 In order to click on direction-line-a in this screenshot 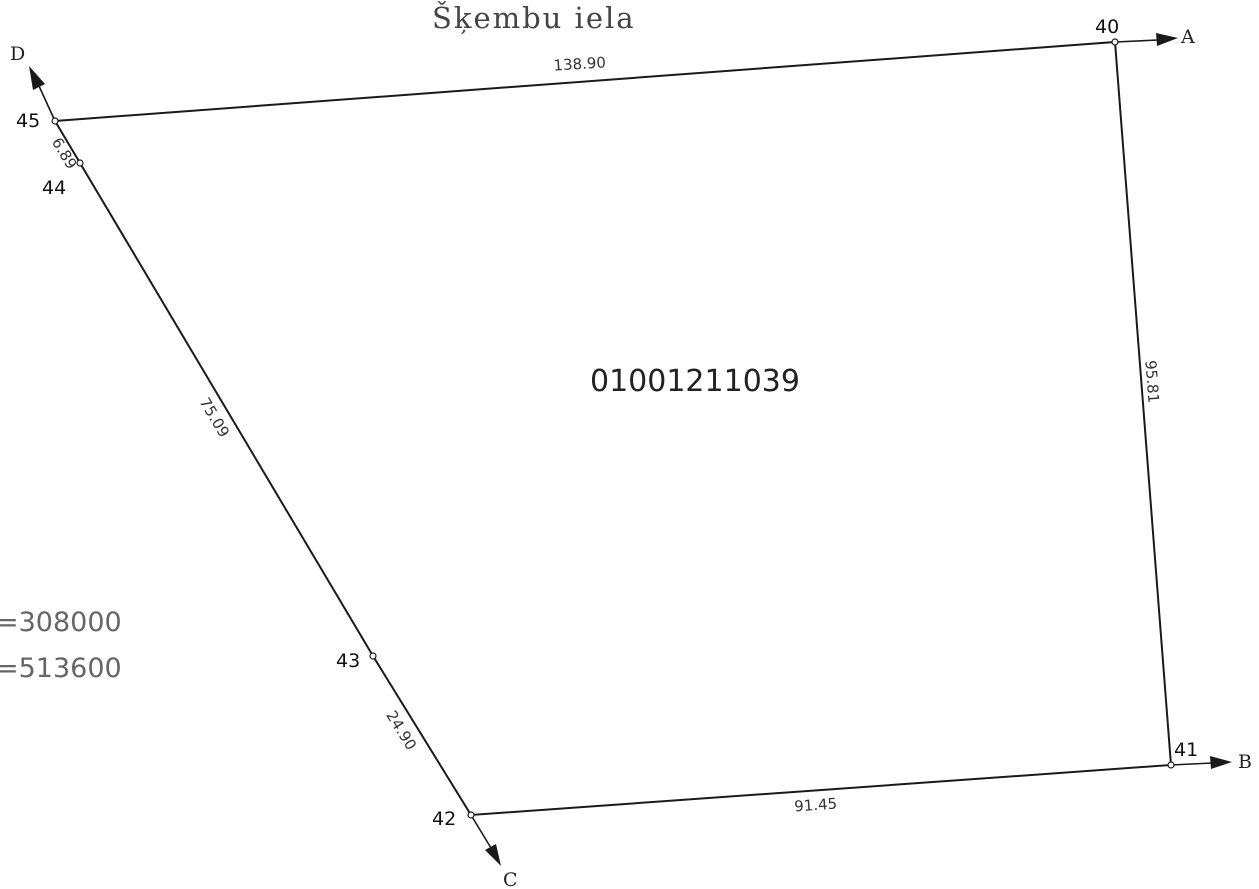, I will do `click(1136, 41)`.